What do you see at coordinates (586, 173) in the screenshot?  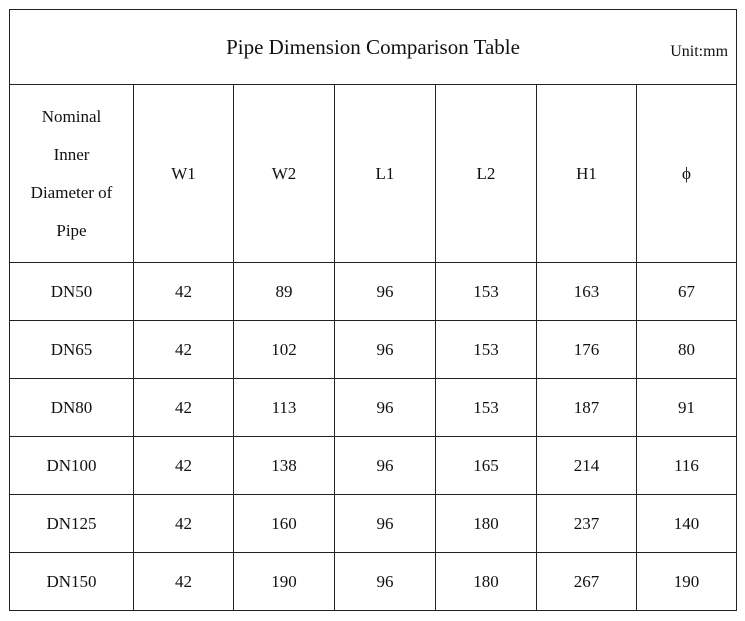 I see `header-cell: H1` at bounding box center [586, 173].